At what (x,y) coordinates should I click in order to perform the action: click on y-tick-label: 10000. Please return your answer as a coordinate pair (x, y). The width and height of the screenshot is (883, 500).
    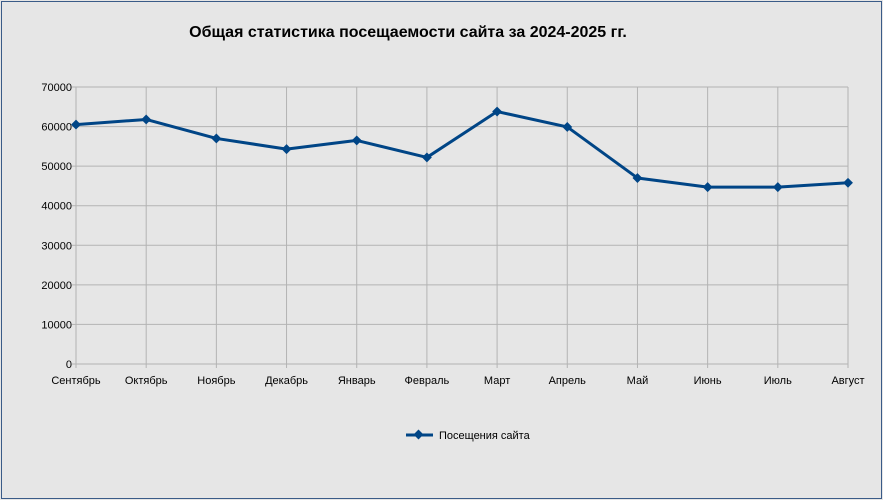
    Looking at the image, I should click on (56, 325).